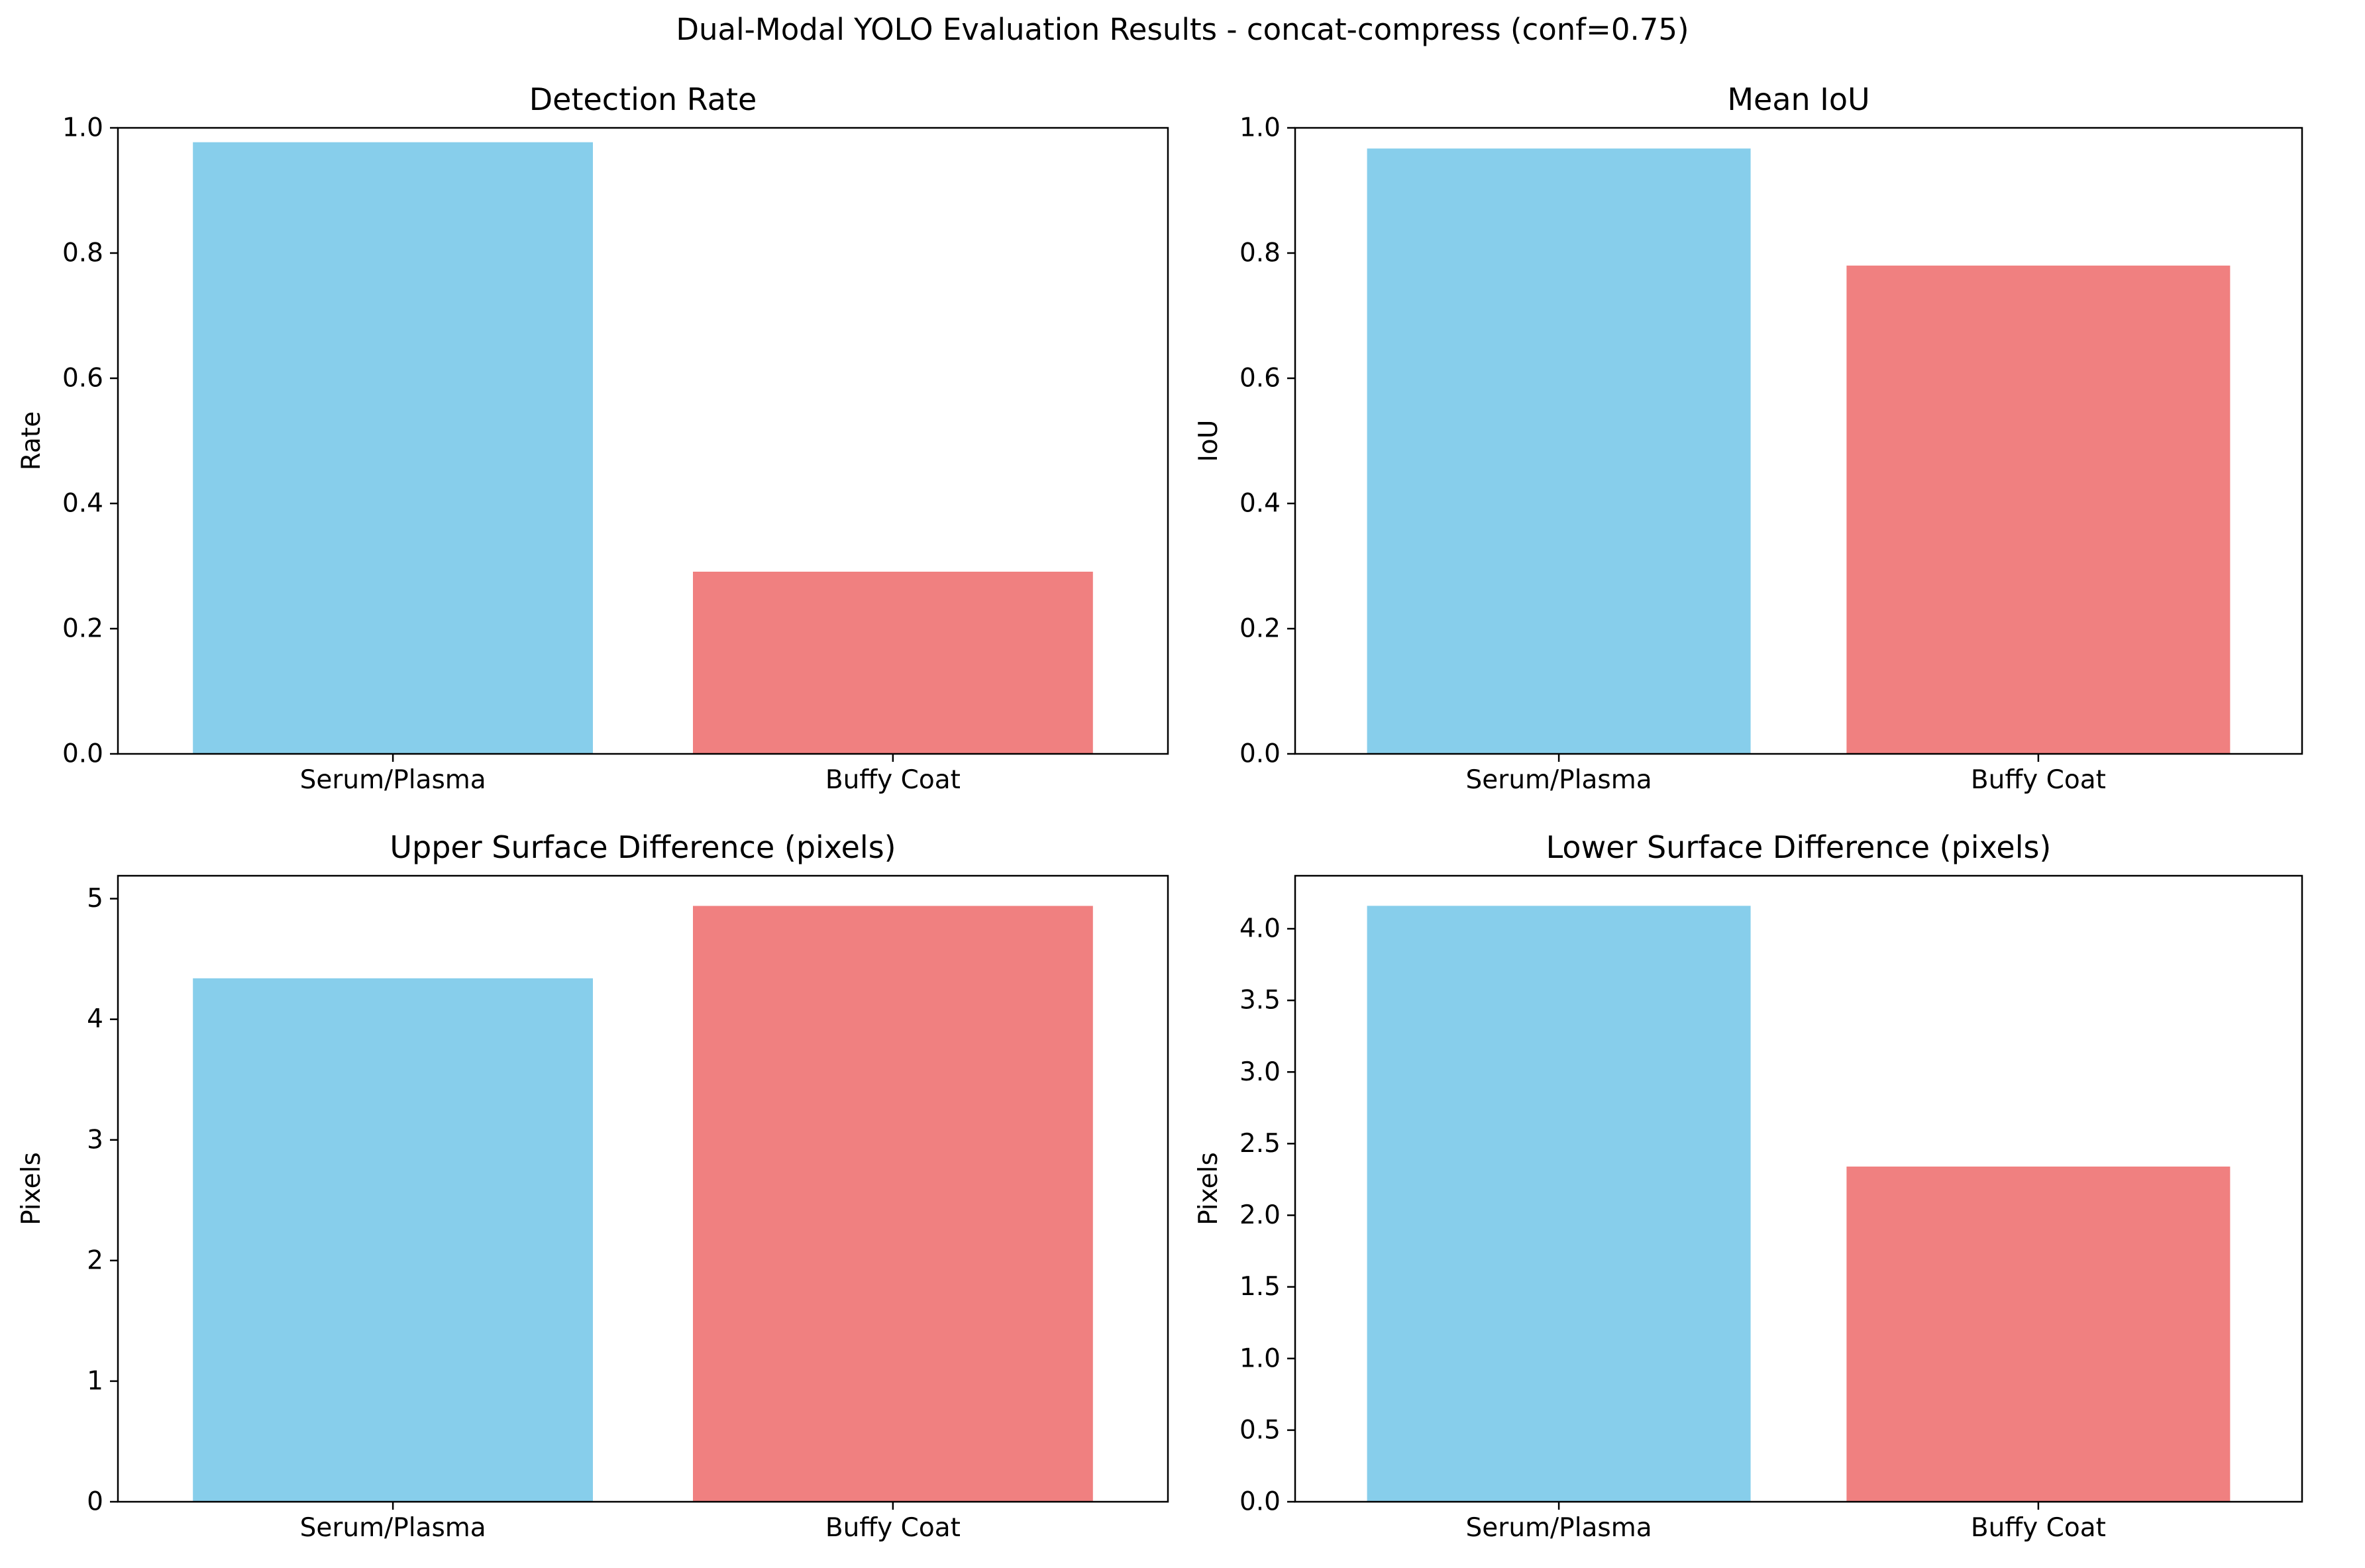 This screenshot has width=2365, height=1568. I want to click on y-axis-label: IoU, so click(1209, 441).